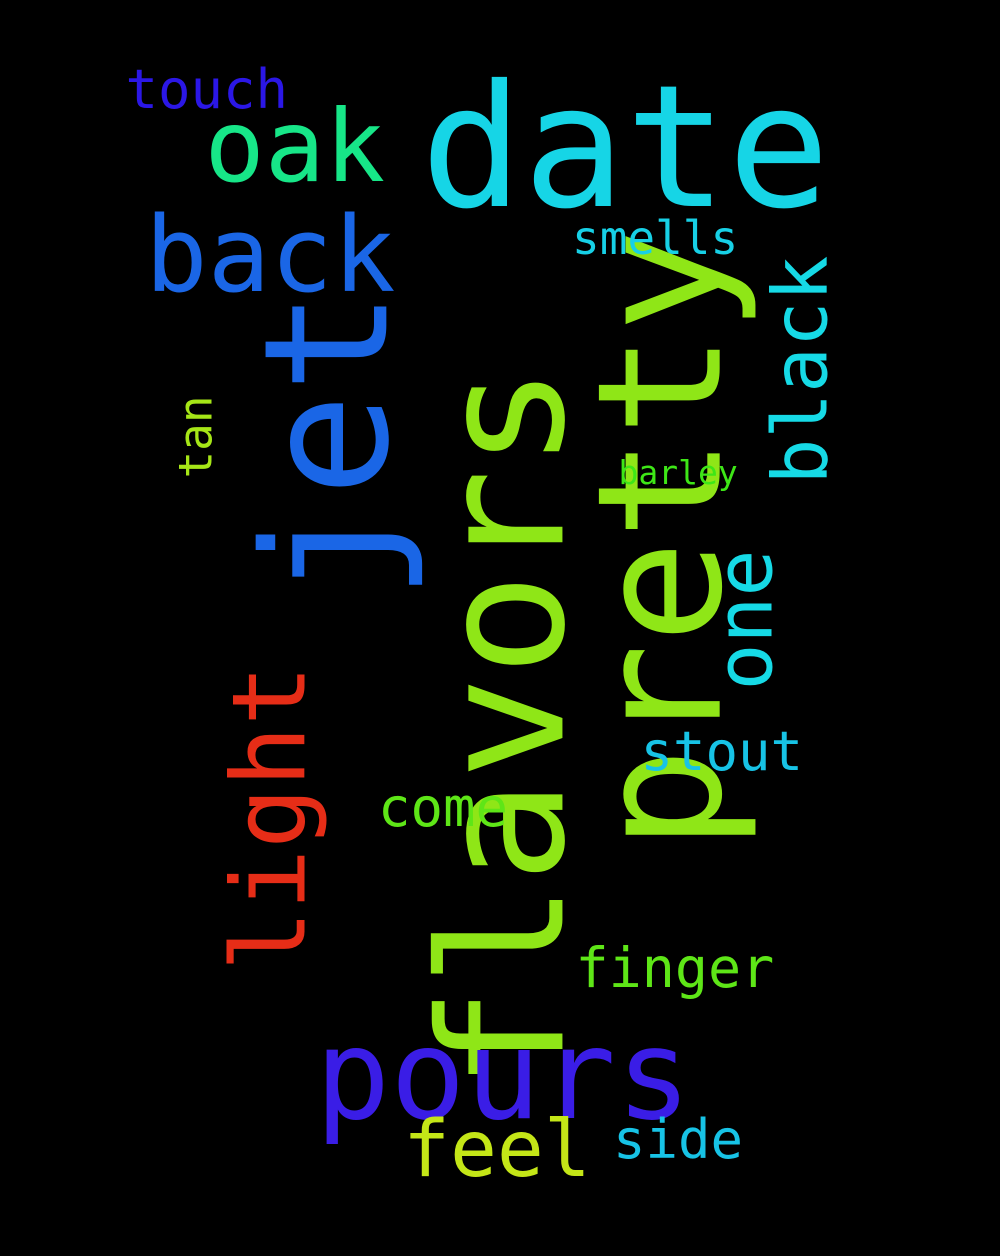 This screenshot has width=1000, height=1256. Describe the element at coordinates (207, 89) in the screenshot. I see `word-touch: touch` at that location.